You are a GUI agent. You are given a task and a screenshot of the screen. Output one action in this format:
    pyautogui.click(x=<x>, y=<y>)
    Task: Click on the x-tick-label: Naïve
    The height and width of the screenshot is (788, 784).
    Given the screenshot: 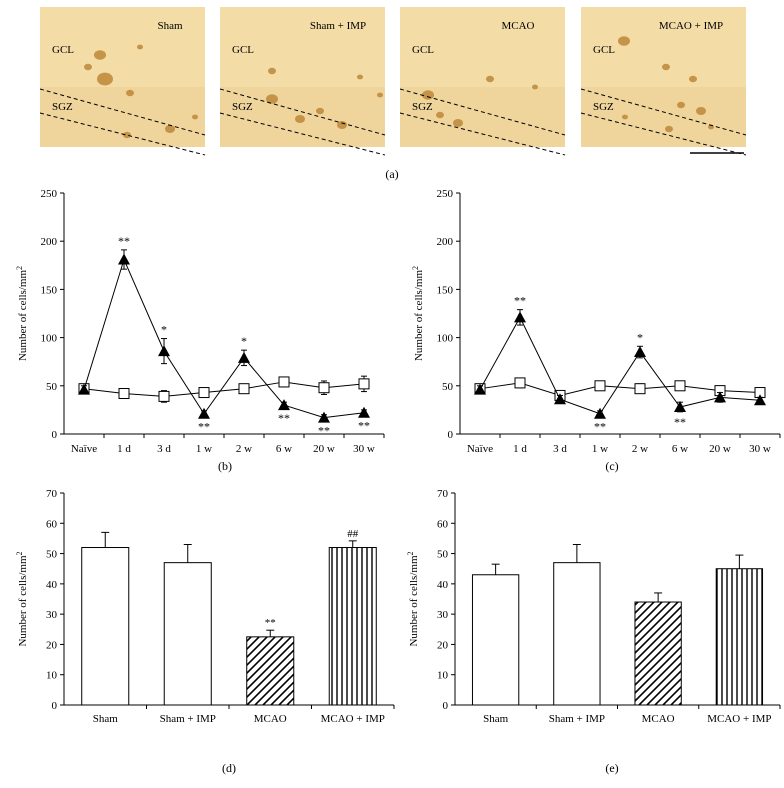 What is the action you would take?
    pyautogui.click(x=84, y=449)
    